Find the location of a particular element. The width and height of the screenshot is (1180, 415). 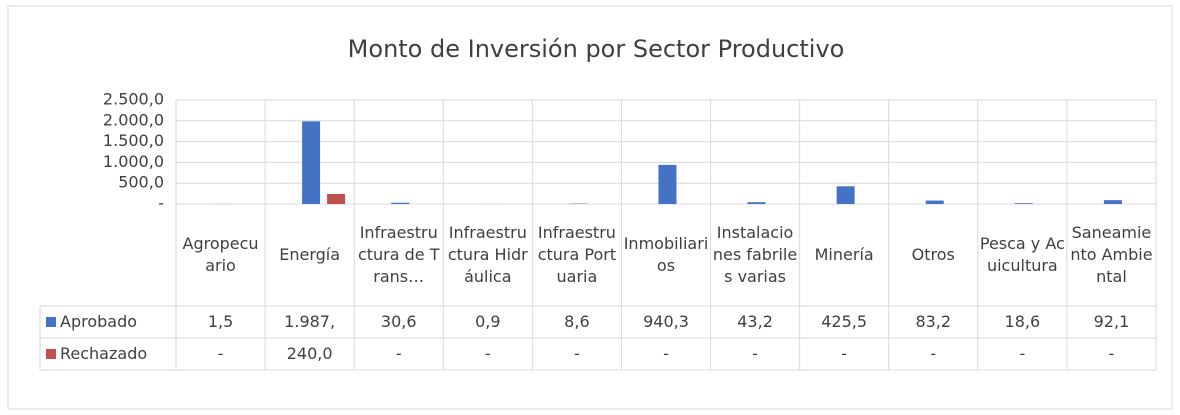

category-label: Otros is located at coordinates (933, 254).